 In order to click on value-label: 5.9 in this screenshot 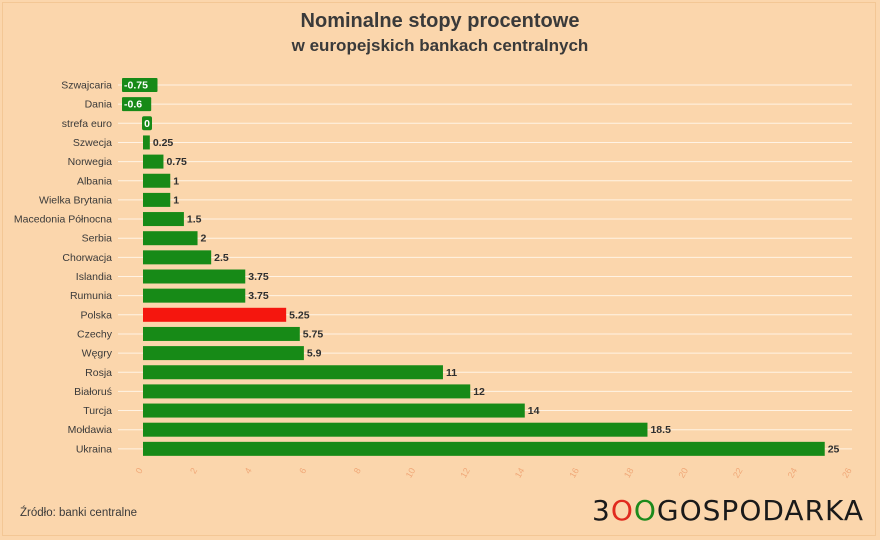, I will do `click(314, 354)`.